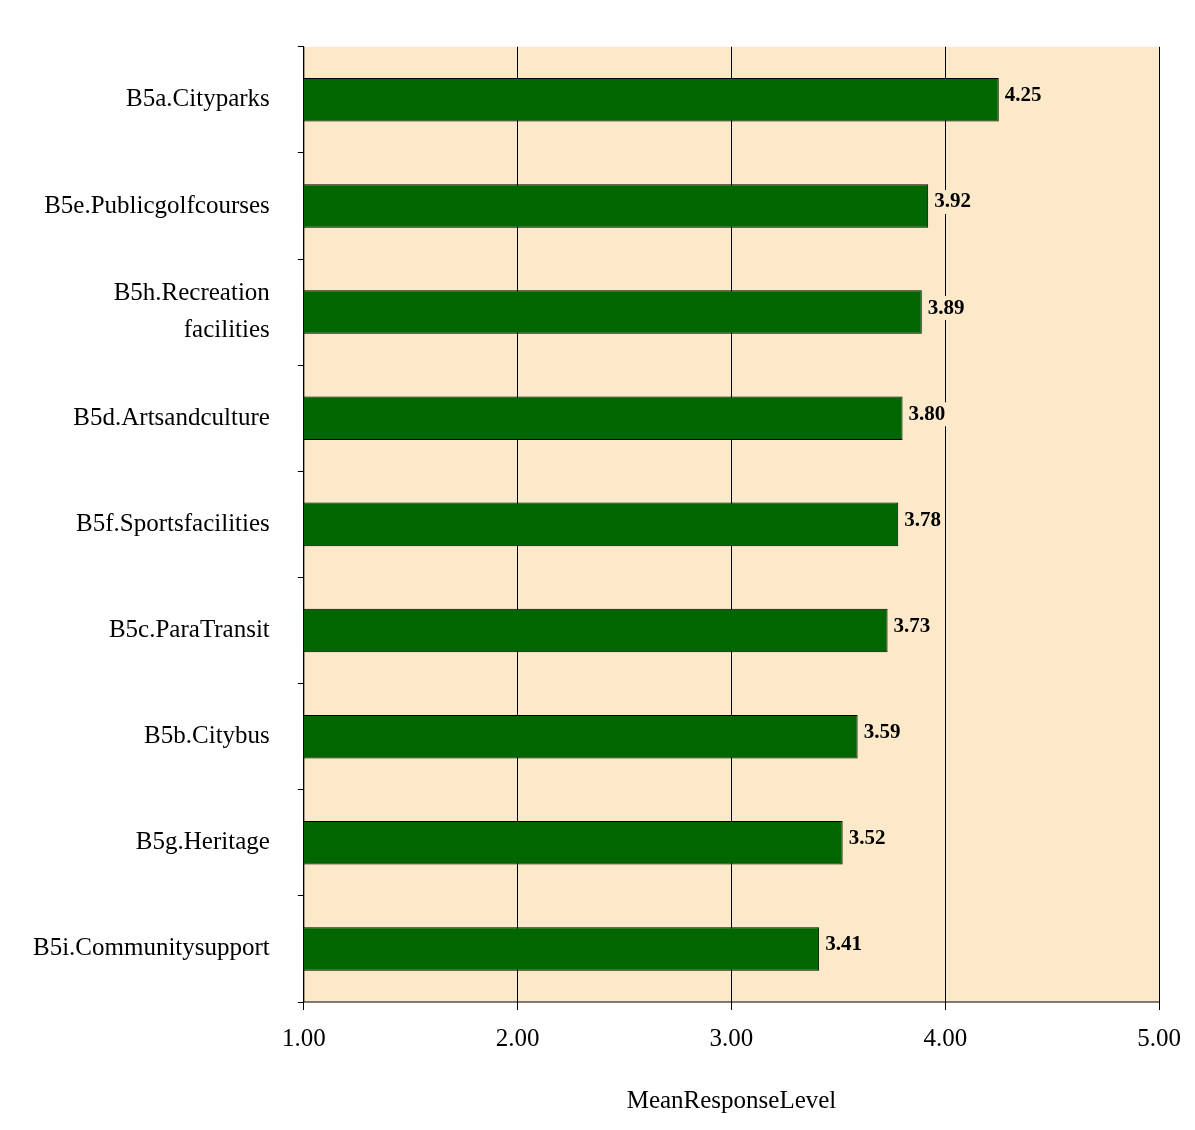 This screenshot has height=1130, width=1195. What do you see at coordinates (207, 735) in the screenshot?
I see `y-tick-label: B5b.Citybus` at bounding box center [207, 735].